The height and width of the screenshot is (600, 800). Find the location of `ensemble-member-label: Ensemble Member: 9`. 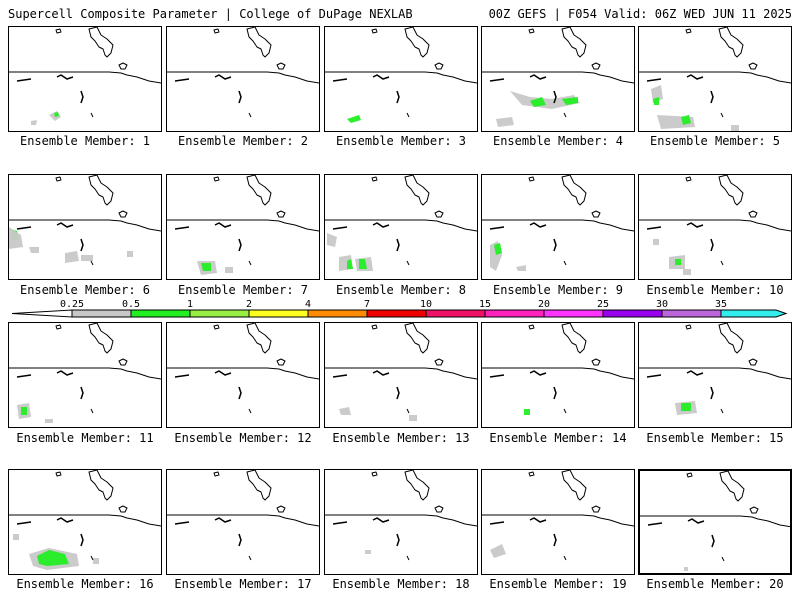

ensemble-member-label: Ensemble Member: 9 is located at coordinates (558, 290).